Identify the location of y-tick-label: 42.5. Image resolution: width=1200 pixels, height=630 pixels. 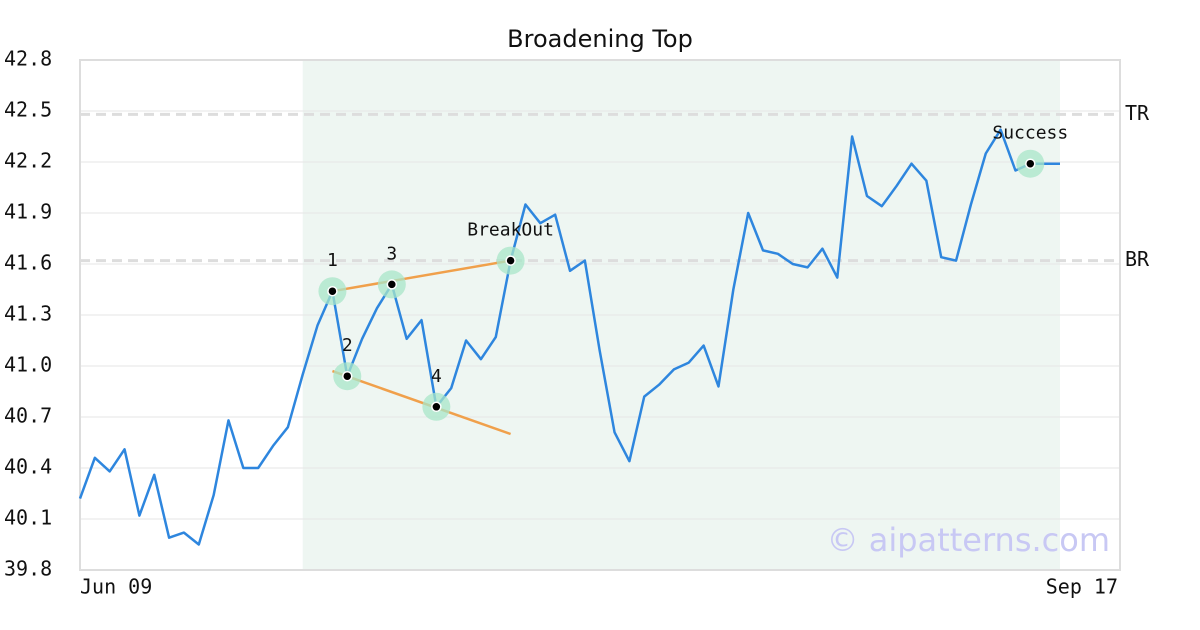
(28, 110).